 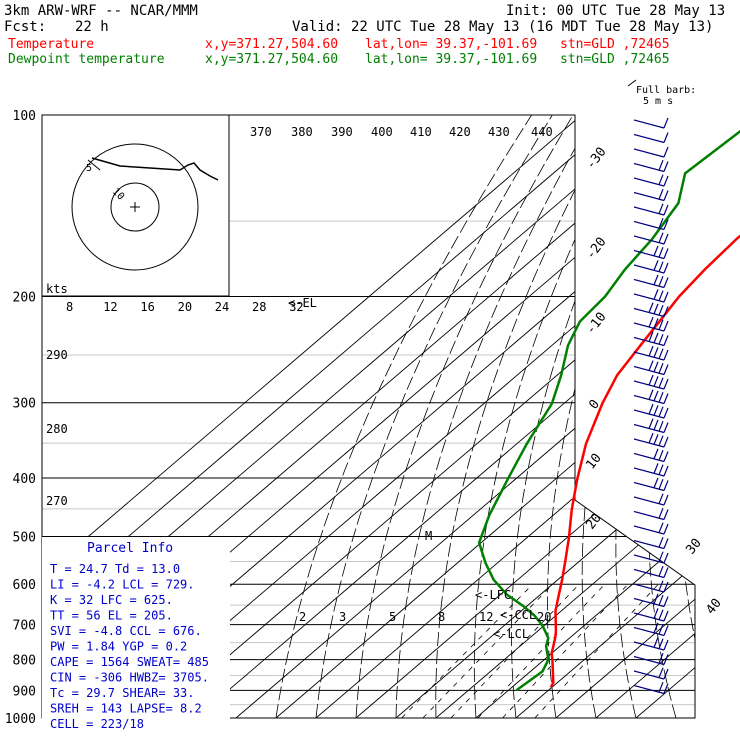 I want to click on parcel-info-row: Tc = 29.7 SHEAR= 33., so click(x=122, y=693).